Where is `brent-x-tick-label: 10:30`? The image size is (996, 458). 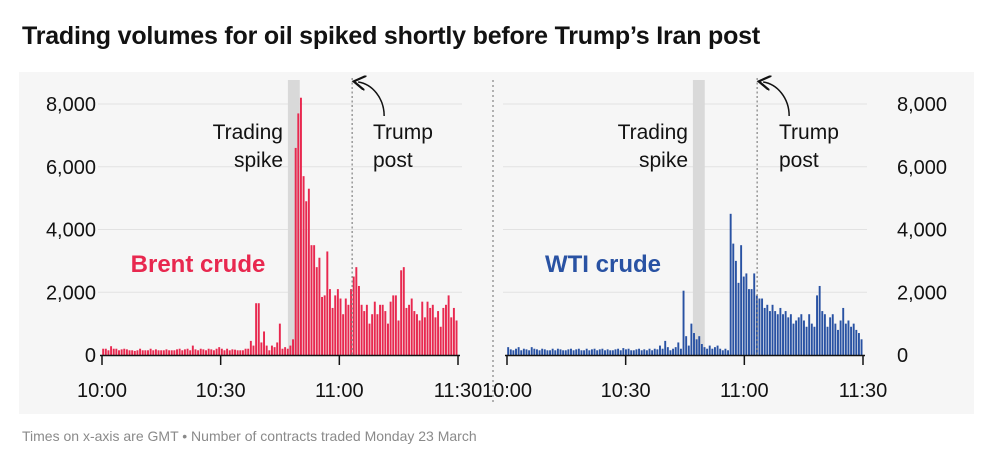
brent-x-tick-label: 10:30 is located at coordinates (221, 391).